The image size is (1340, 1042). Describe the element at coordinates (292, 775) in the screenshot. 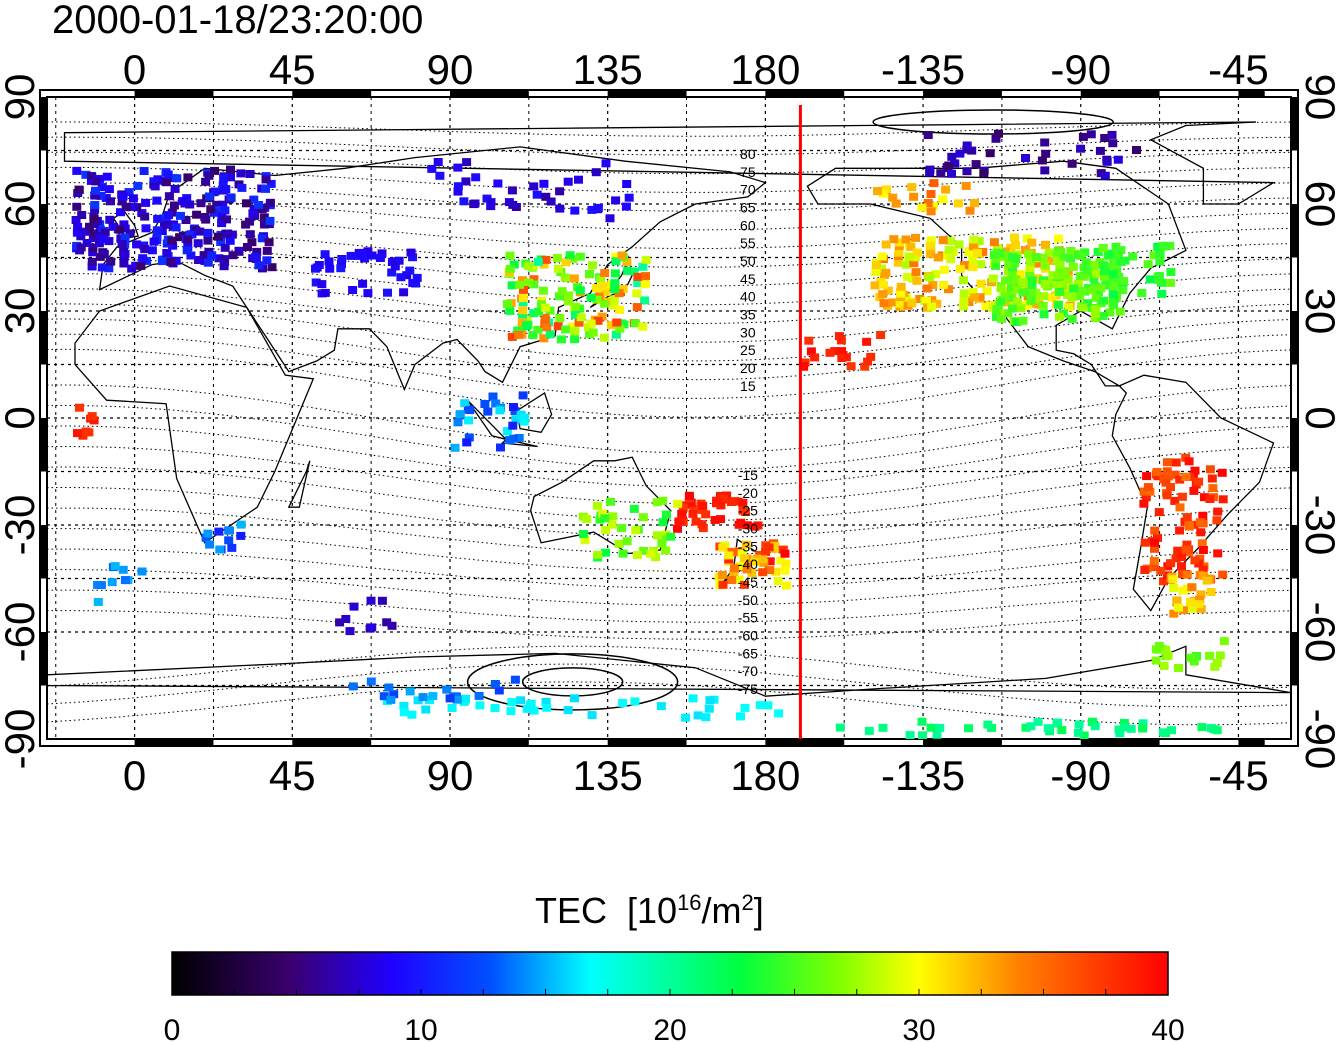

I see `lon-tick-label-bottom: 45` at that location.